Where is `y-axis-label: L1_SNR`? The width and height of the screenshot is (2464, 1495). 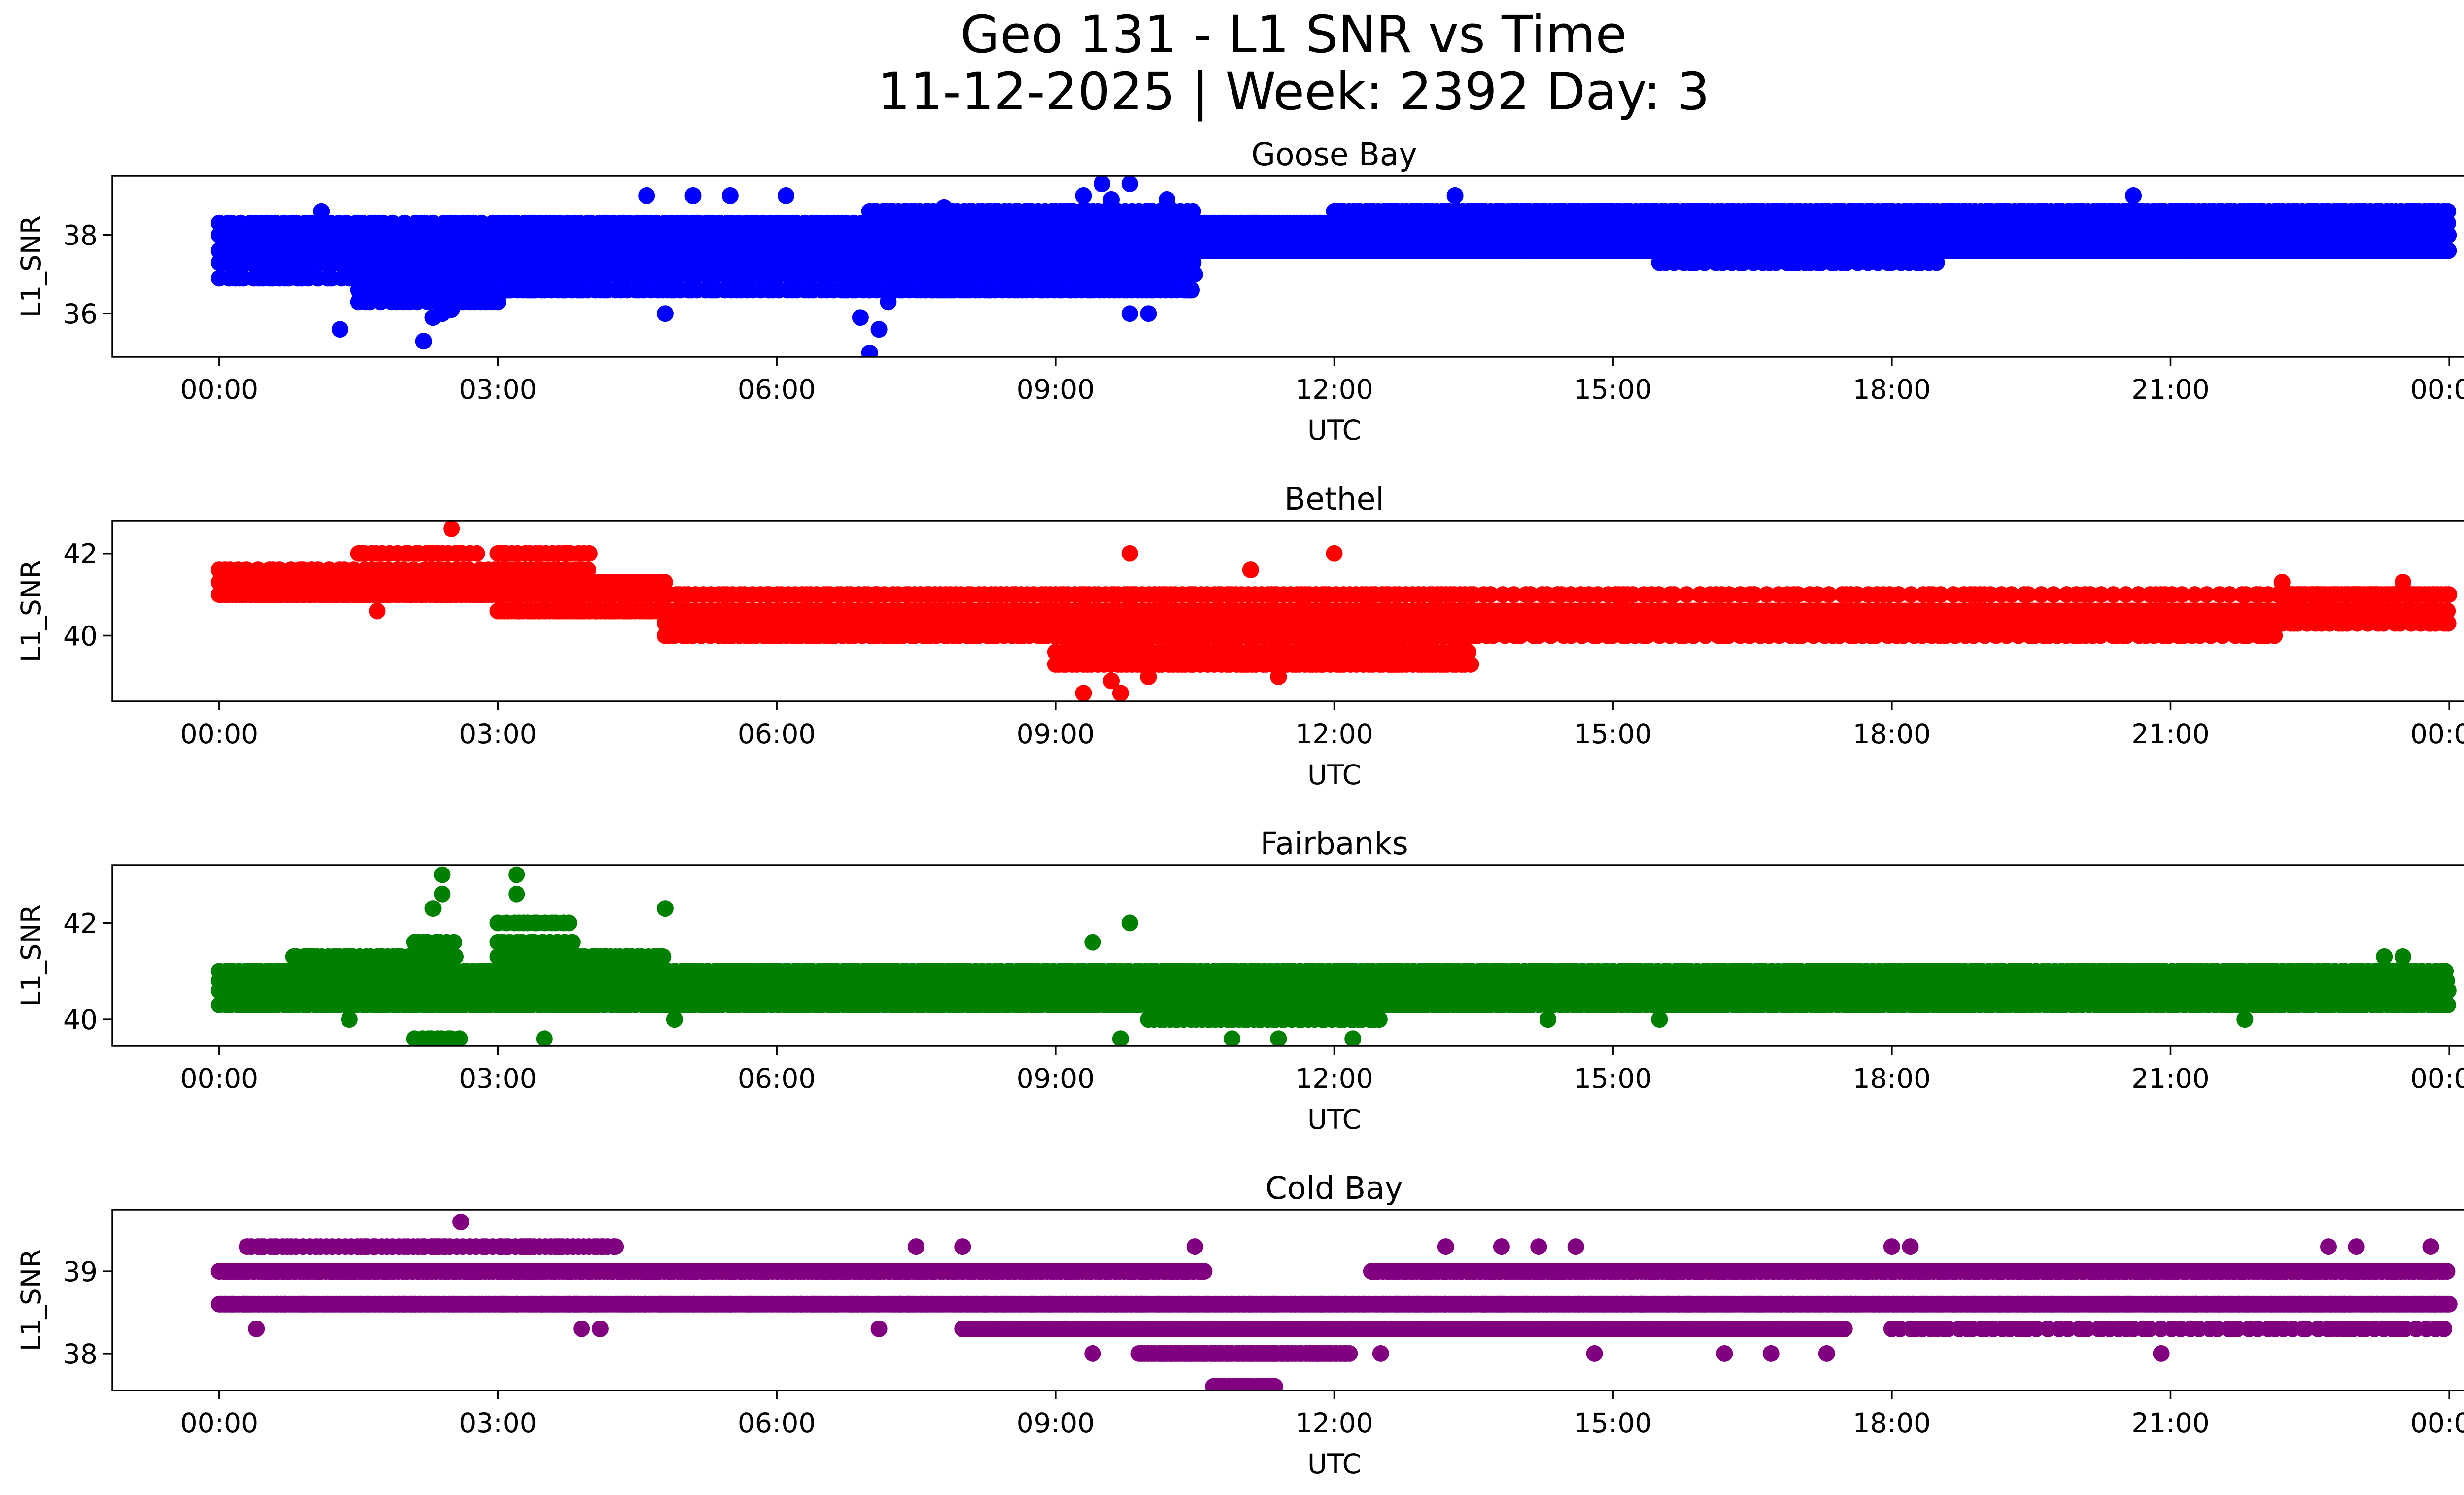 y-axis-label: L1_SNR is located at coordinates (31, 266).